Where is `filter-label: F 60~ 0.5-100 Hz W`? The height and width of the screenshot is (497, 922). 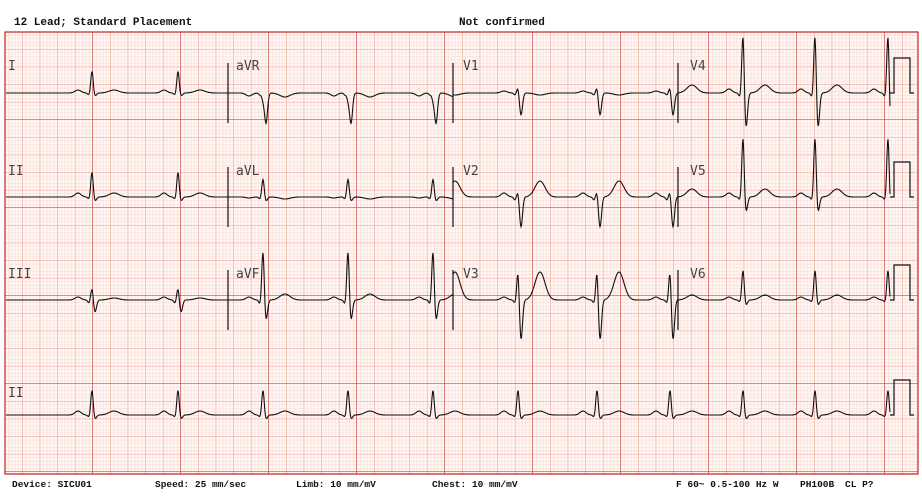 filter-label: F 60~ 0.5-100 Hz W is located at coordinates (727, 484).